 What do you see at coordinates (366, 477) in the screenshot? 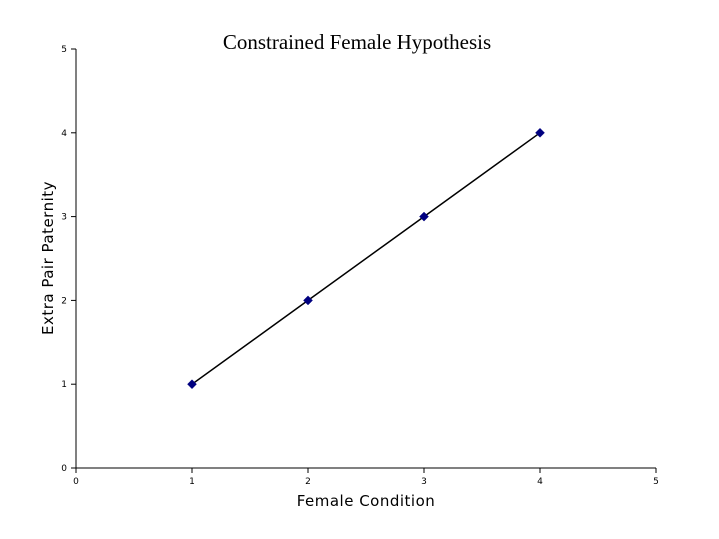
I see `x-ticks: 0 1 2 3 4 5` at bounding box center [366, 477].